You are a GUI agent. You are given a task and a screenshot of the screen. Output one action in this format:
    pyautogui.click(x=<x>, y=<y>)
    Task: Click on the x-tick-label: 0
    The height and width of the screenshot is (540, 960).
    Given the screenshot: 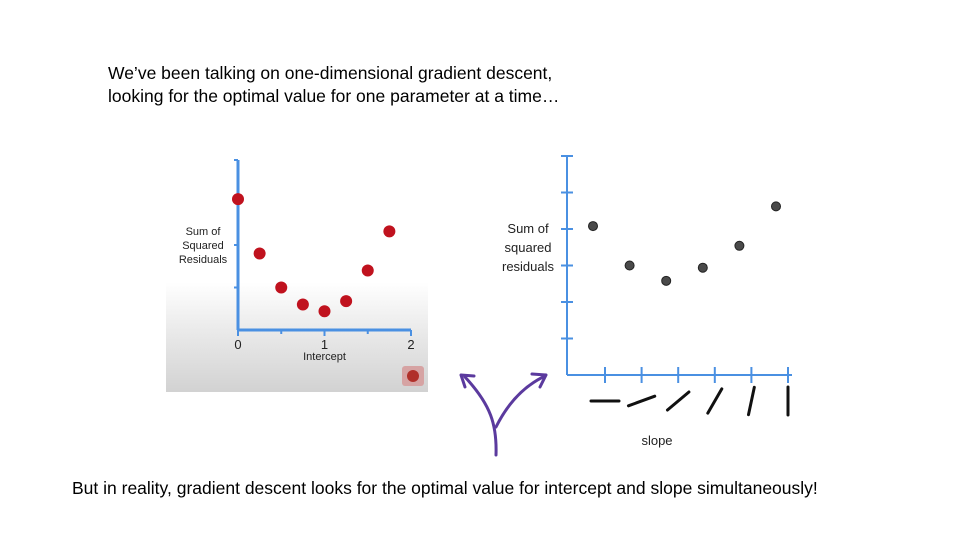 What is the action you would take?
    pyautogui.click(x=237, y=344)
    